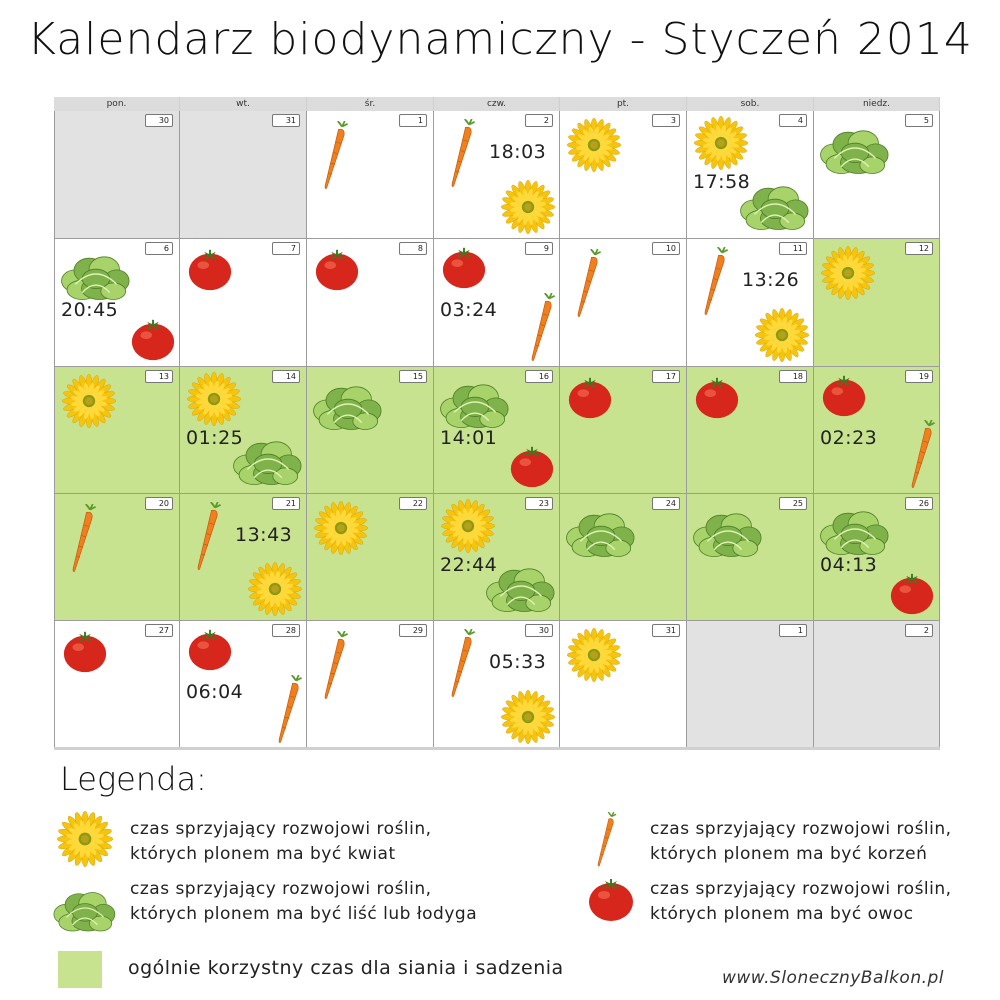 The image size is (1000, 1000). What do you see at coordinates (782, 914) in the screenshot?
I see `legend-fruit-line2: których plonem ma być owoc` at bounding box center [782, 914].